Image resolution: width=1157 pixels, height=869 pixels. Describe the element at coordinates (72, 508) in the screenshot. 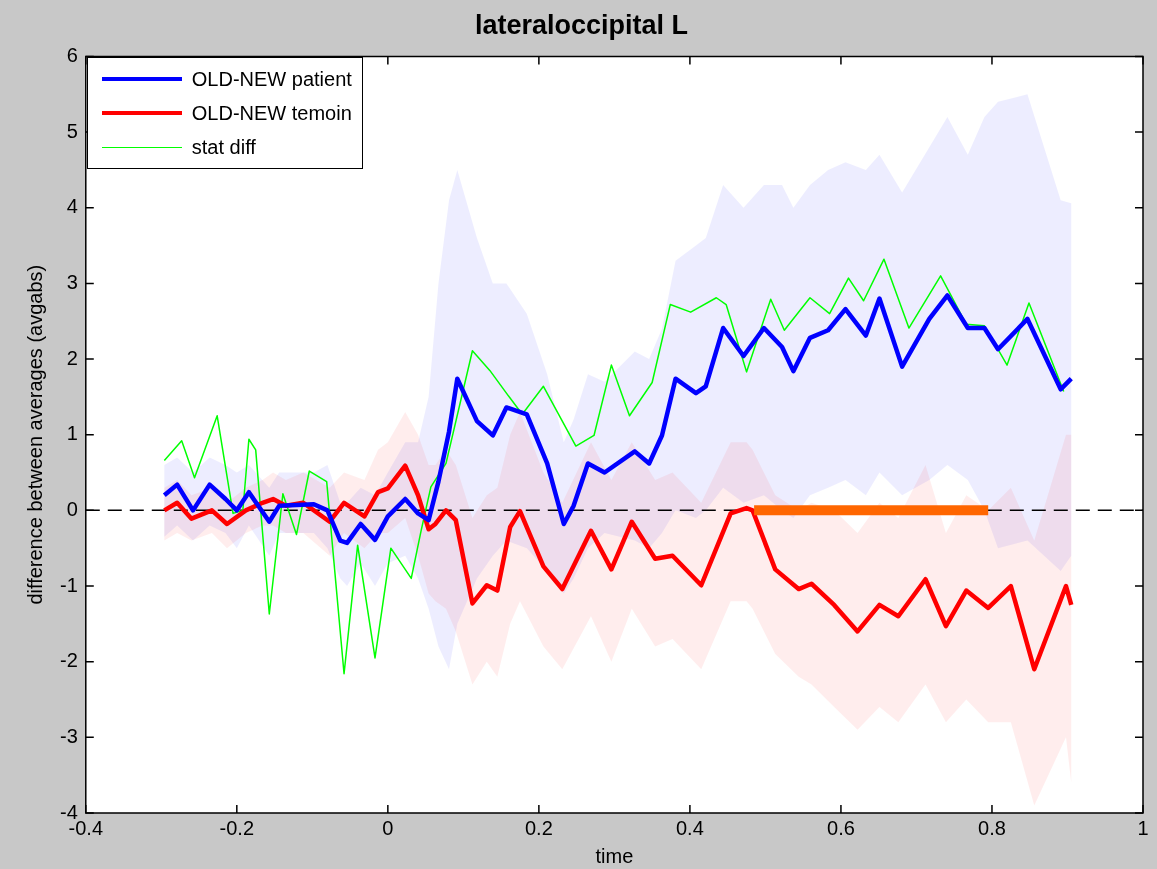

I see `y-tick-label: 0` at that location.